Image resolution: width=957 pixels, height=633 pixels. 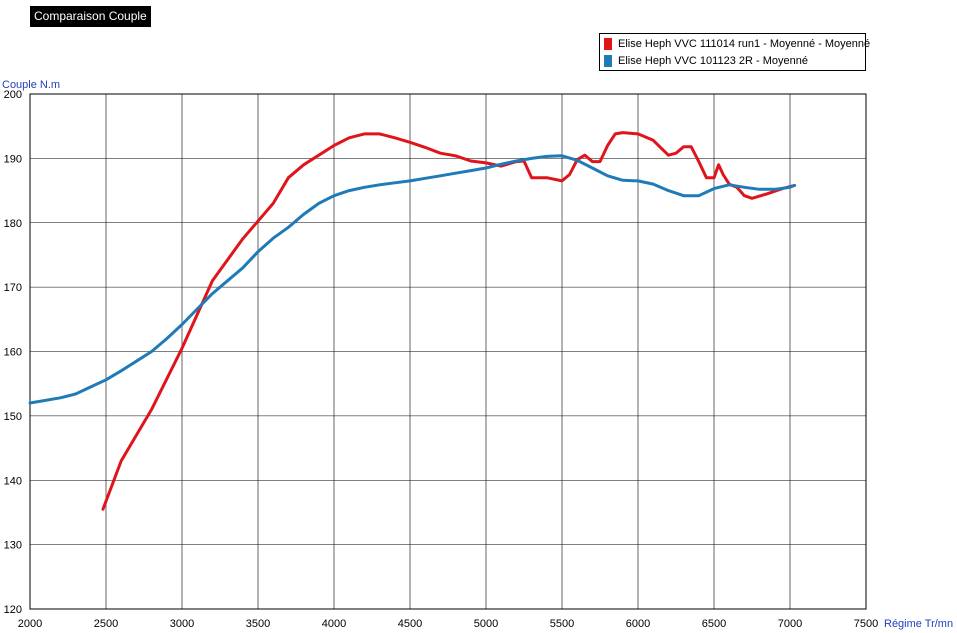 What do you see at coordinates (182, 624) in the screenshot?
I see `x-tick-label: 3000` at bounding box center [182, 624].